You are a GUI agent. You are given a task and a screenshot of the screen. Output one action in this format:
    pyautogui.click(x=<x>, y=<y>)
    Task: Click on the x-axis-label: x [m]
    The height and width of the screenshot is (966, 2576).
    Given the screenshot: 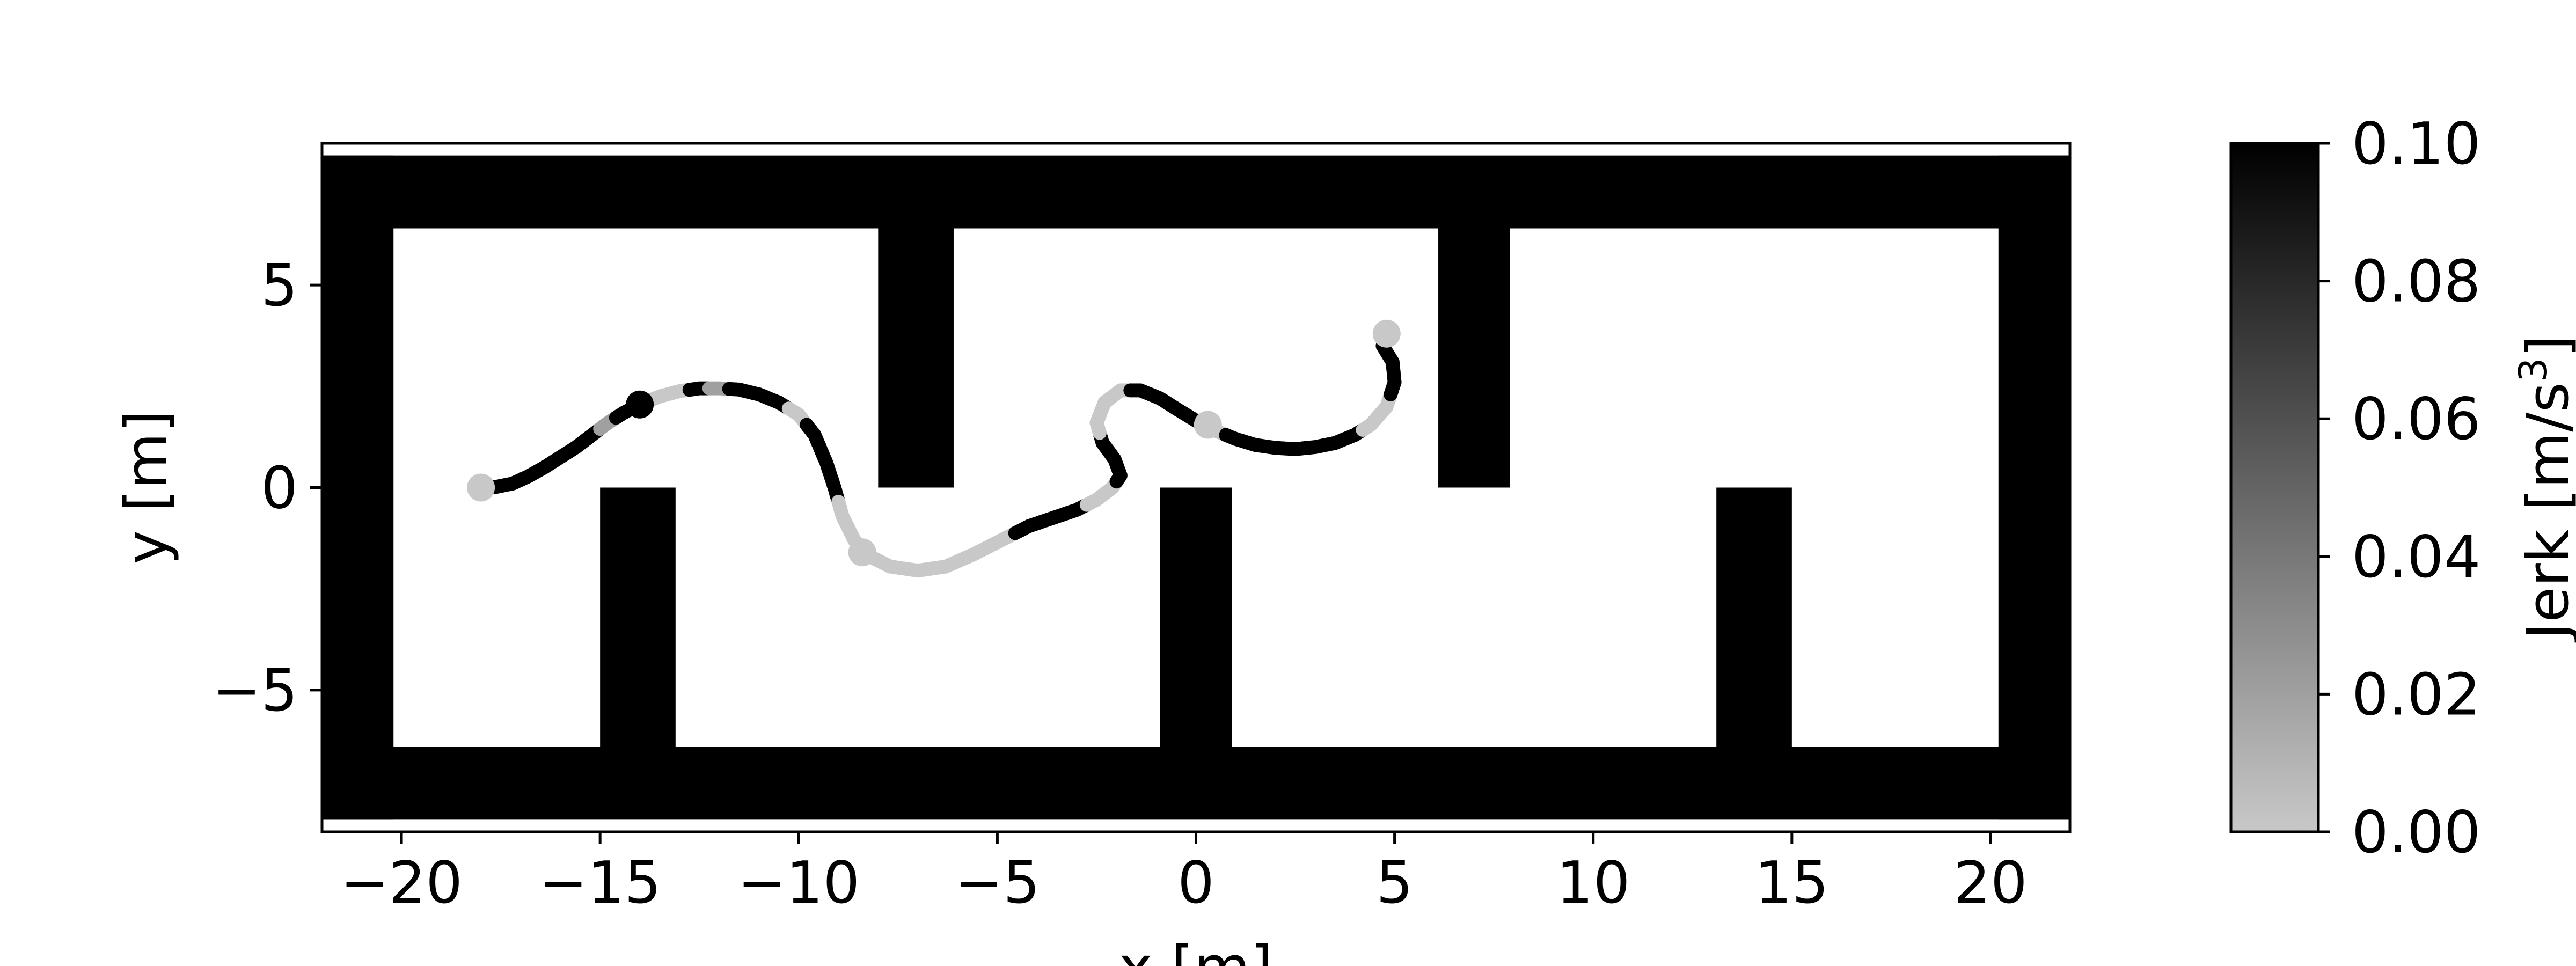 What is the action you would take?
    pyautogui.click(x=1195, y=950)
    